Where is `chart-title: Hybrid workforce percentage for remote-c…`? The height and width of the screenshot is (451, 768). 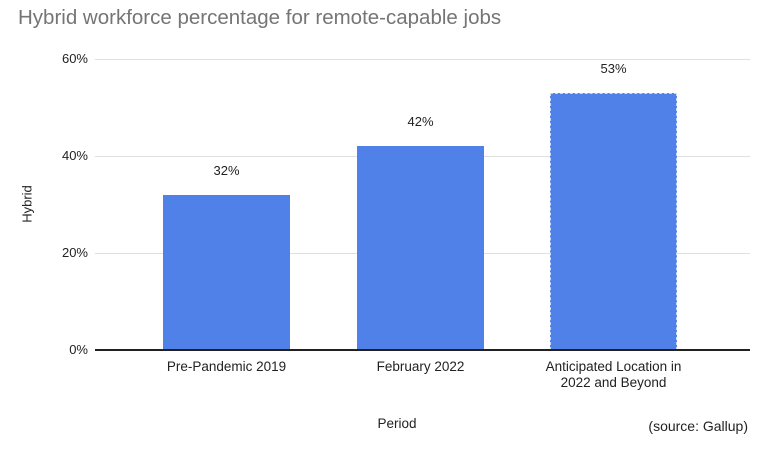
chart-title: Hybrid workforce percentage for remote-c… is located at coordinates (260, 17).